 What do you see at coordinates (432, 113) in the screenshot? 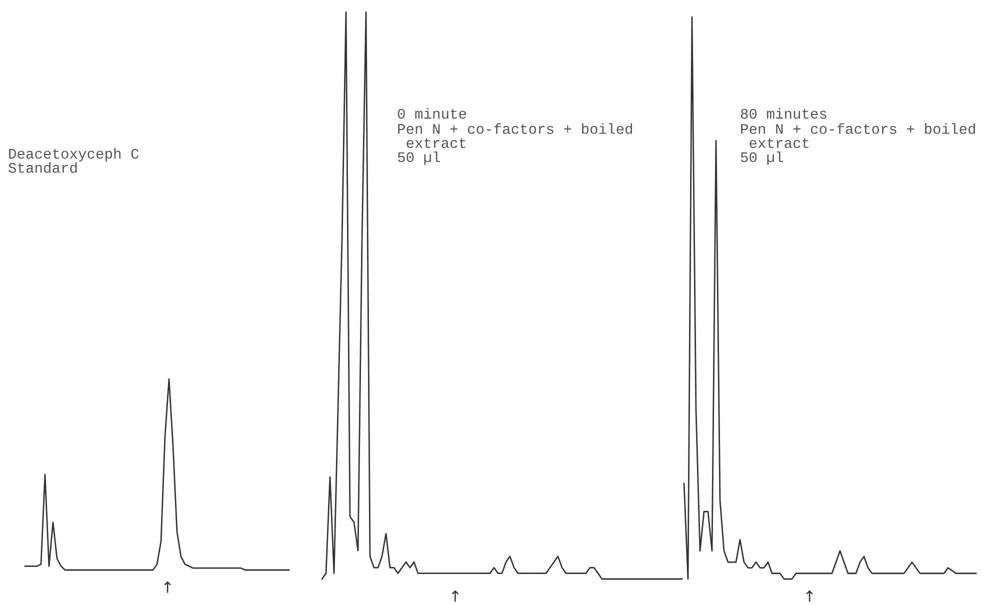
I see `text: 0 minute` at bounding box center [432, 113].